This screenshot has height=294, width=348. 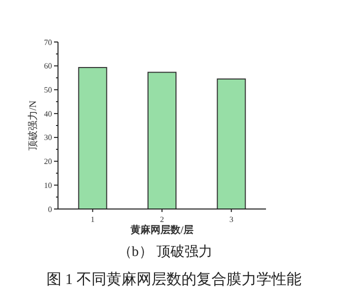 I want to click on y-tick-label: 10, so click(x=48, y=185).